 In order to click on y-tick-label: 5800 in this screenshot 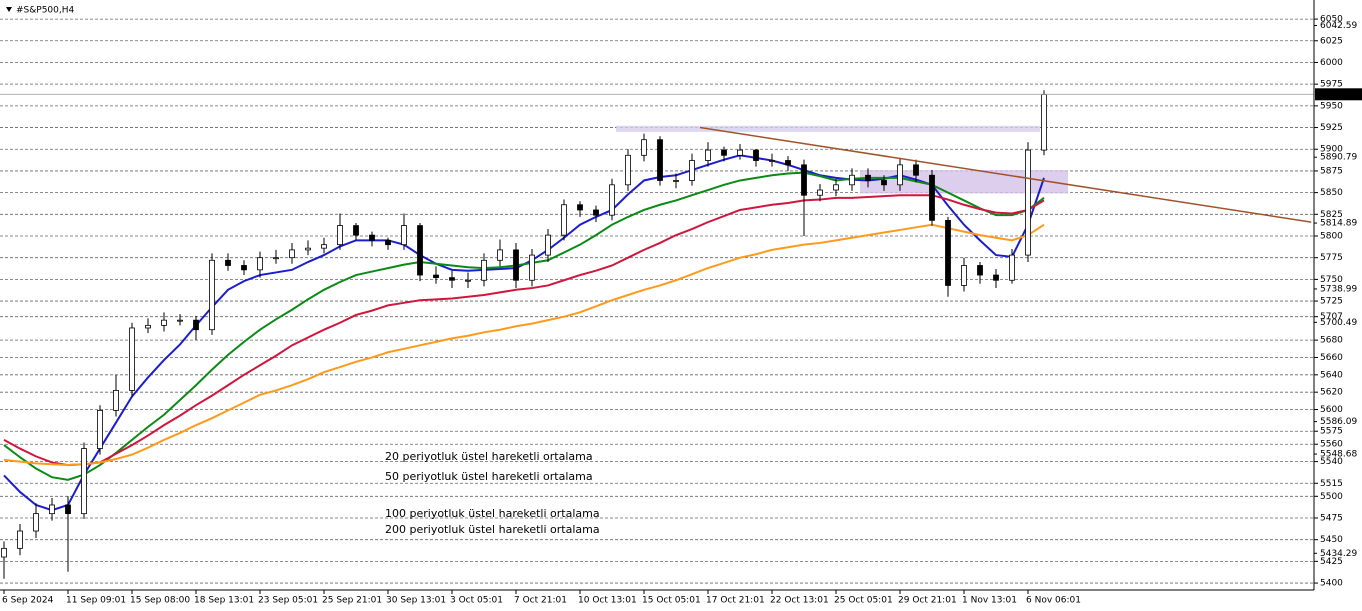, I will do `click(1331, 237)`.